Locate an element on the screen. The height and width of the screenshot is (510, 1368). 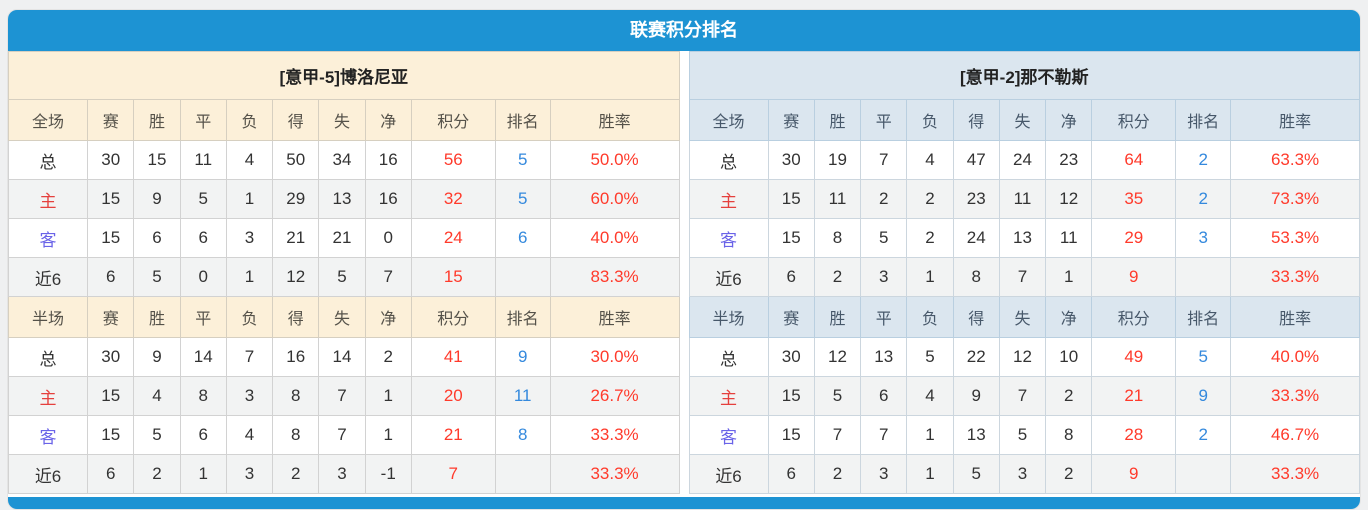
row-label: 总 is located at coordinates (728, 357).